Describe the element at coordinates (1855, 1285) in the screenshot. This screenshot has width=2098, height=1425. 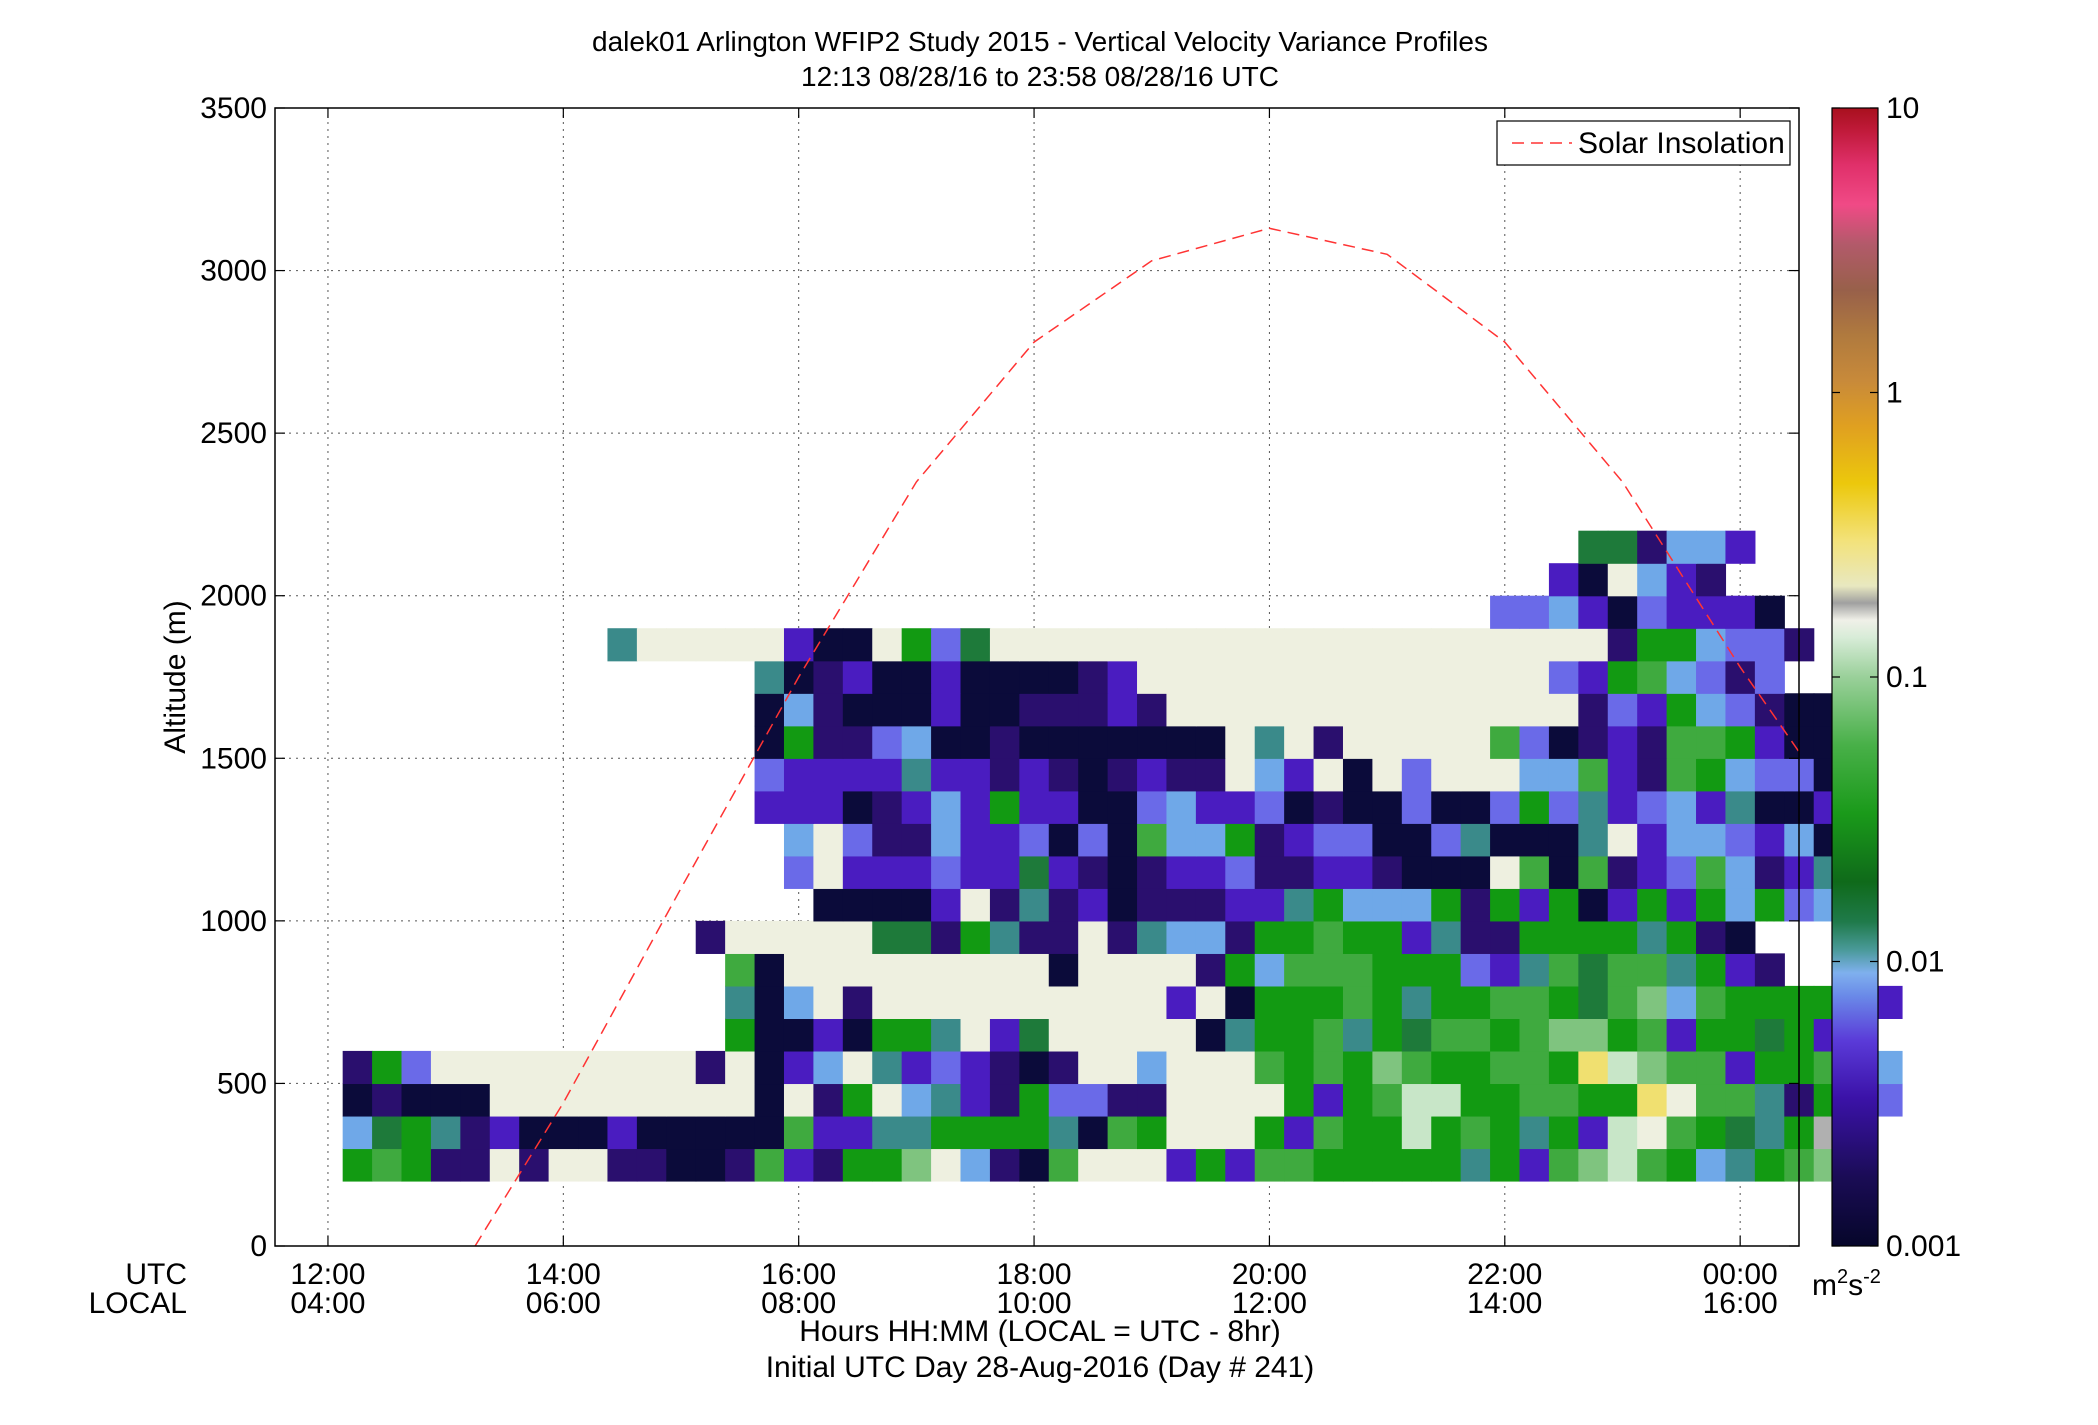
I see `colorbar-unit-base-2: s` at that location.